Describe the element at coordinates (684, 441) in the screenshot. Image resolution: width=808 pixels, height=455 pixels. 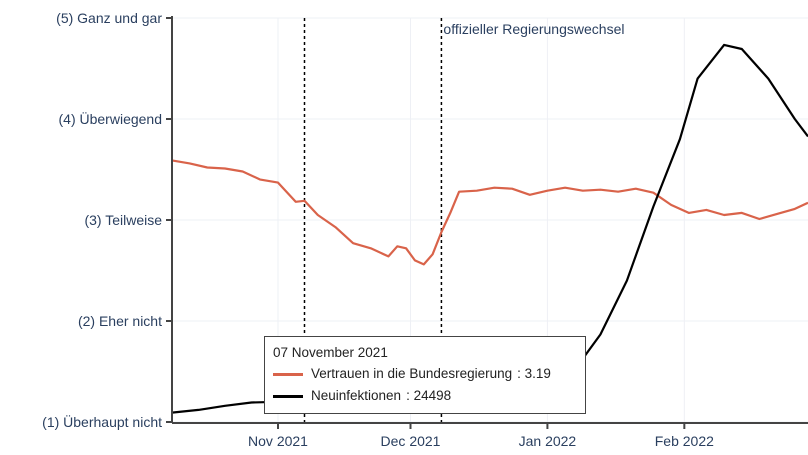
I see `x-tick-label-3: Feb 2022` at that location.